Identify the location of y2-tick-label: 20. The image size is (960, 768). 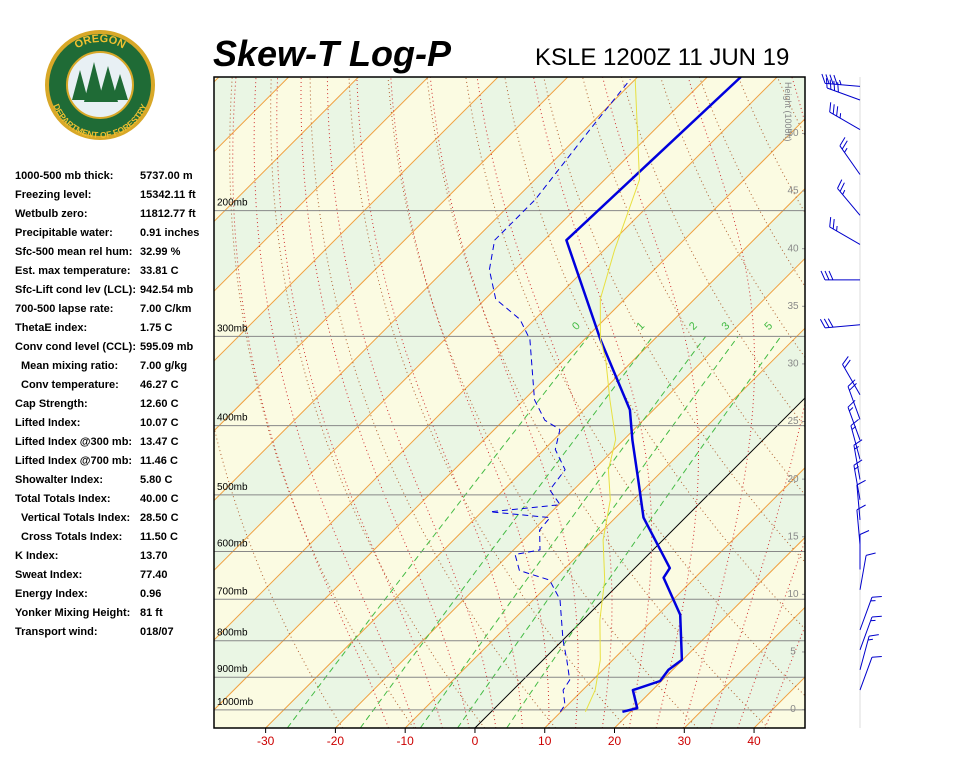
(793, 479).